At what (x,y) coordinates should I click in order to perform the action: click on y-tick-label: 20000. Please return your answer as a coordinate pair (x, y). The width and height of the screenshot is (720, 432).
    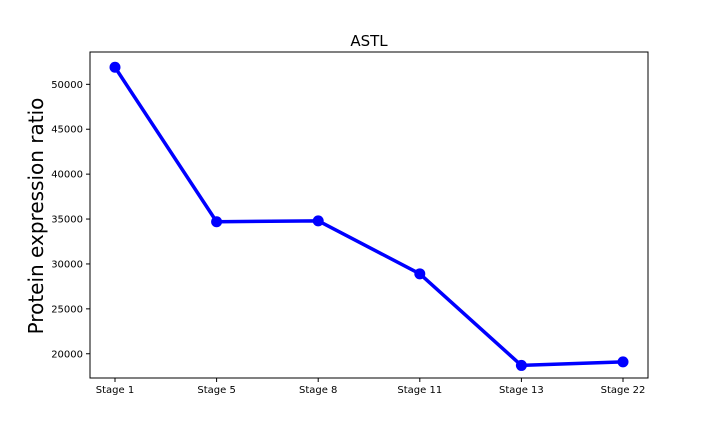
    Looking at the image, I should click on (67, 354).